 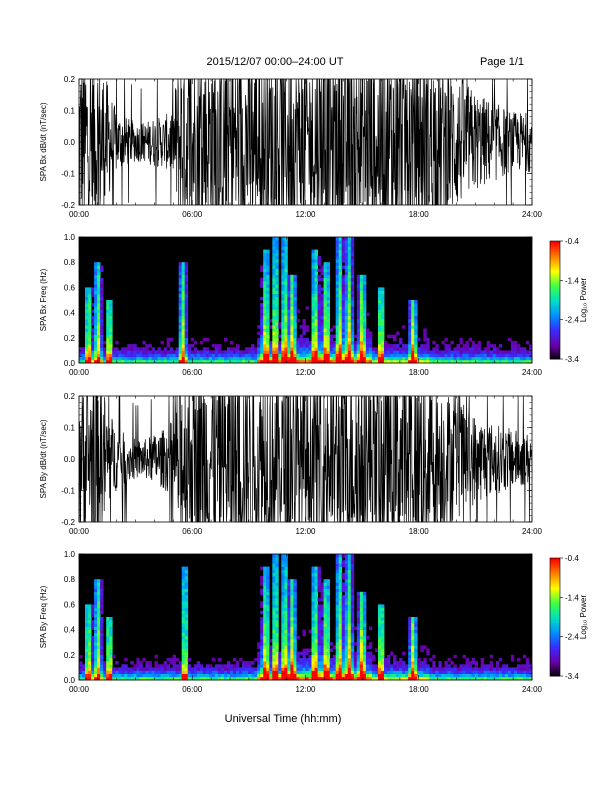 I want to click on y-tick-label: 0.8, so click(x=70, y=262).